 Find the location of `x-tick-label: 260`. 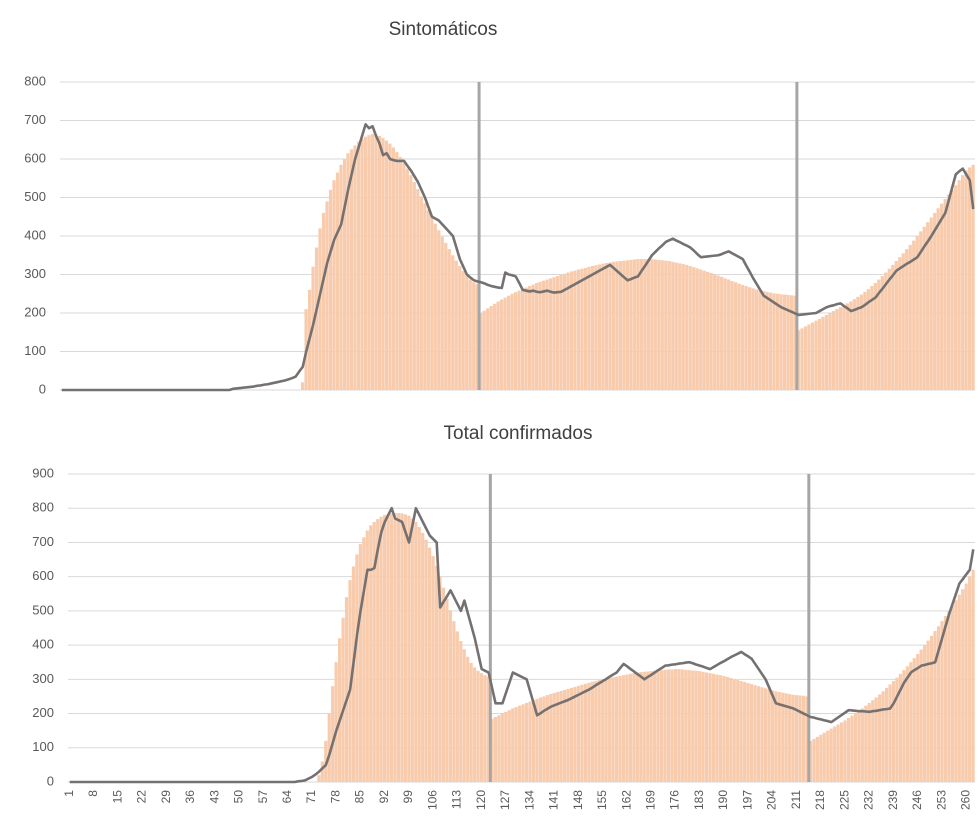

x-tick-label: 260 is located at coordinates (966, 800).